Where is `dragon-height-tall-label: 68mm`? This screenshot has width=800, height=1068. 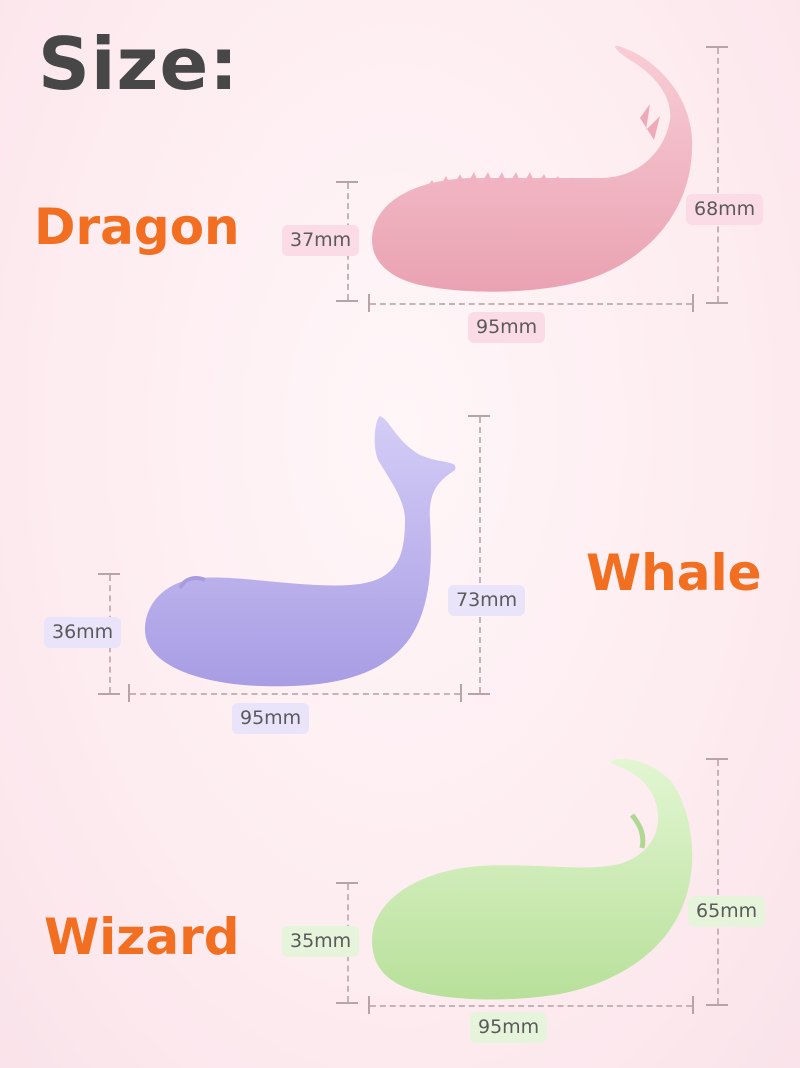
dragon-height-tall-label: 68mm is located at coordinates (725, 209).